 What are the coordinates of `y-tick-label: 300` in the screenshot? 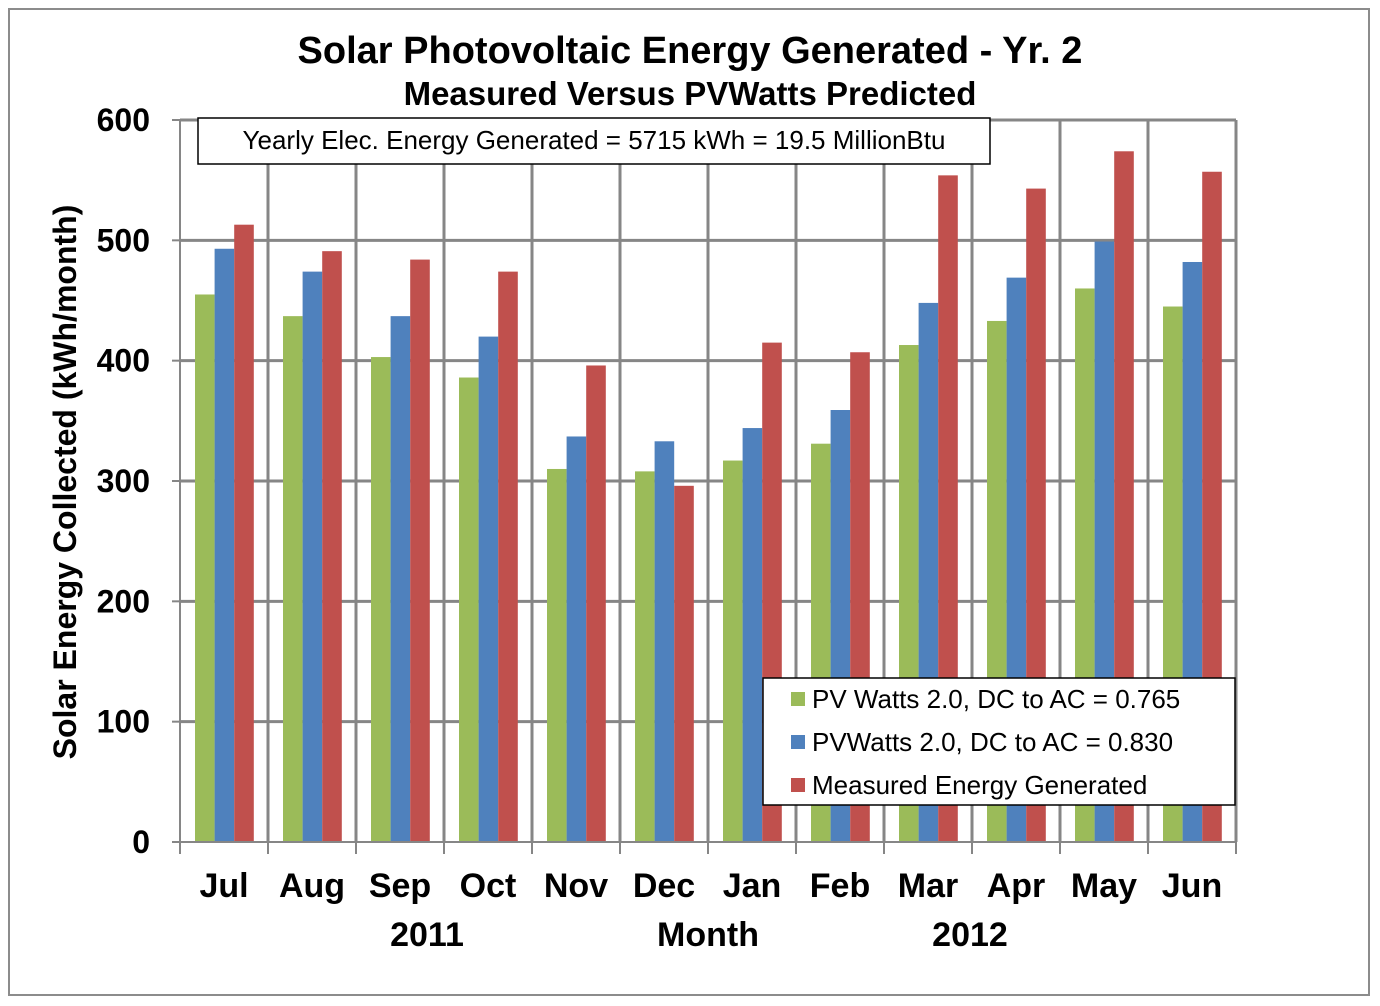 It's located at (123, 481).